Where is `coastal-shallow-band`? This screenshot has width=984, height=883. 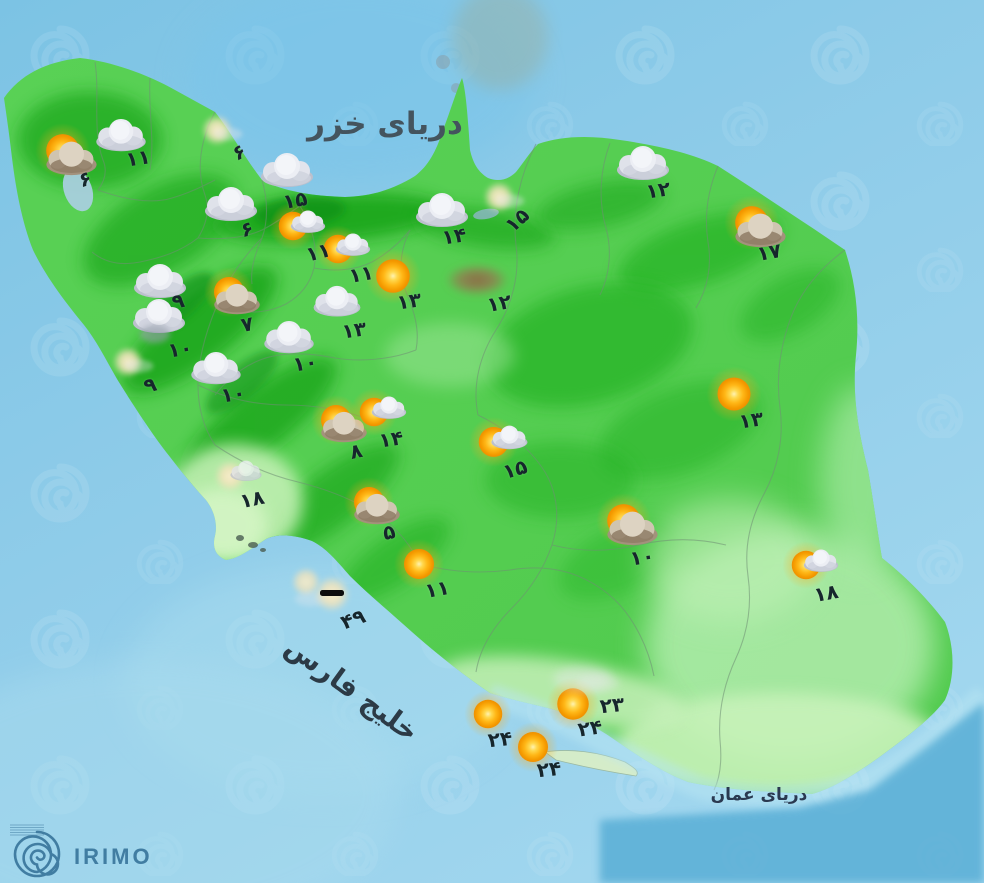 coastal-shallow-band is located at coordinates (735, 746).